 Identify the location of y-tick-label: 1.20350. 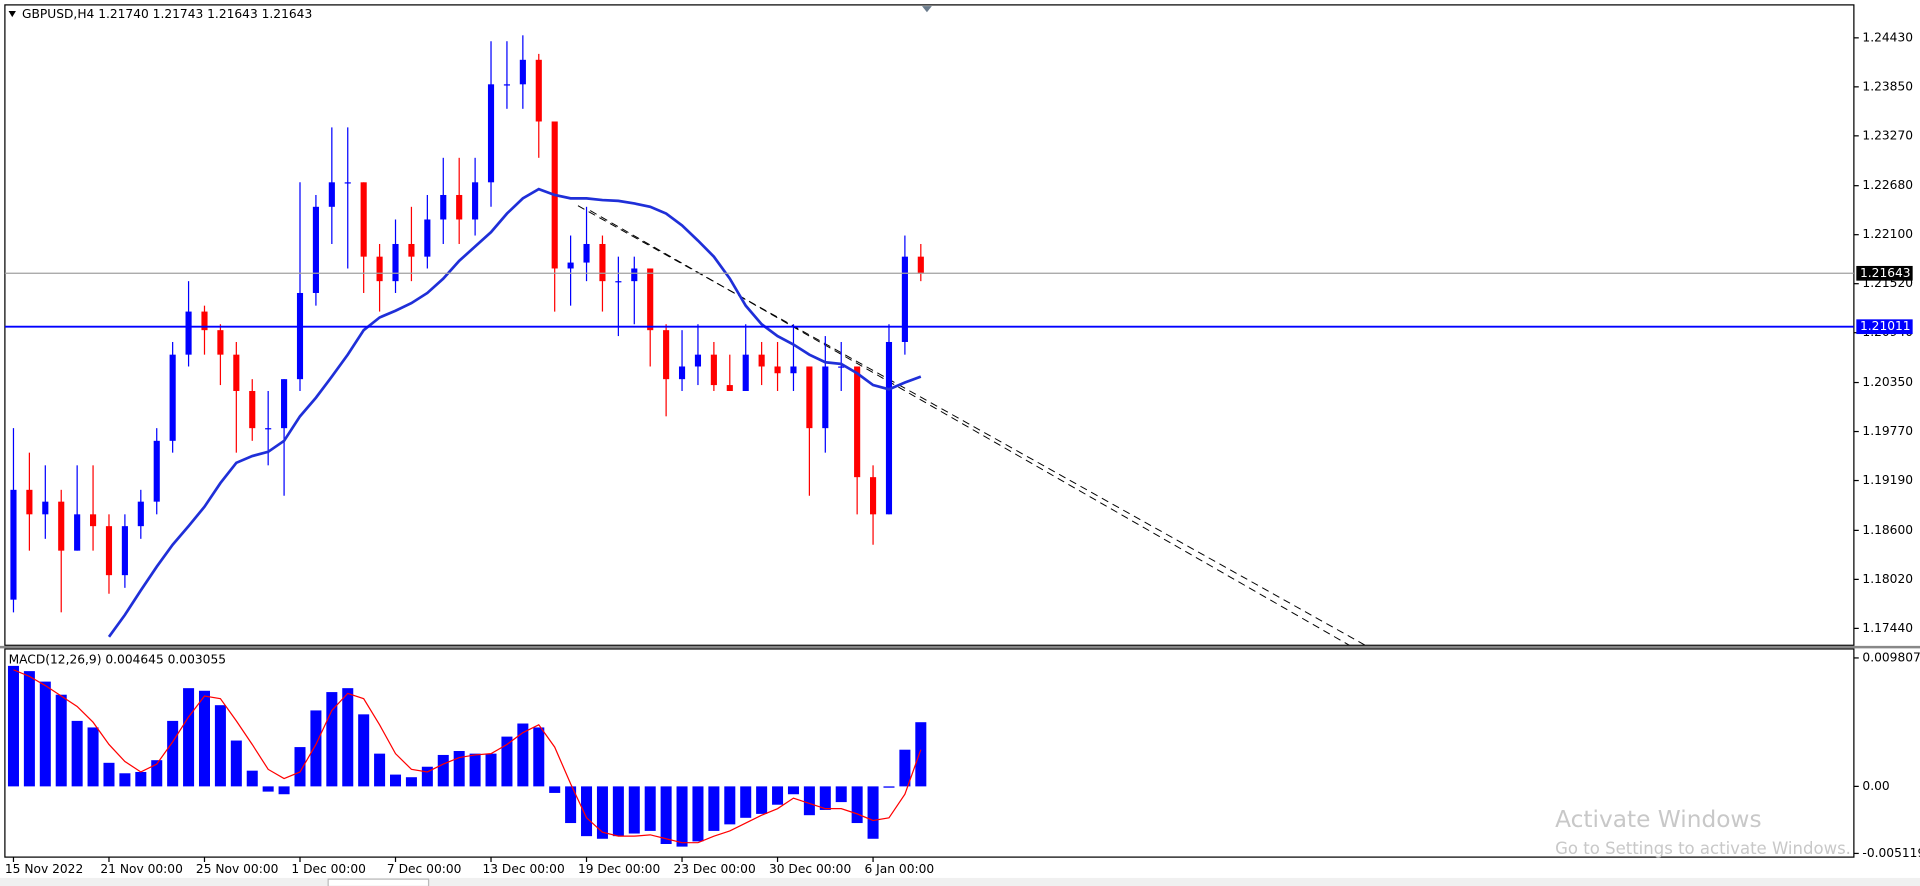
(1887, 382).